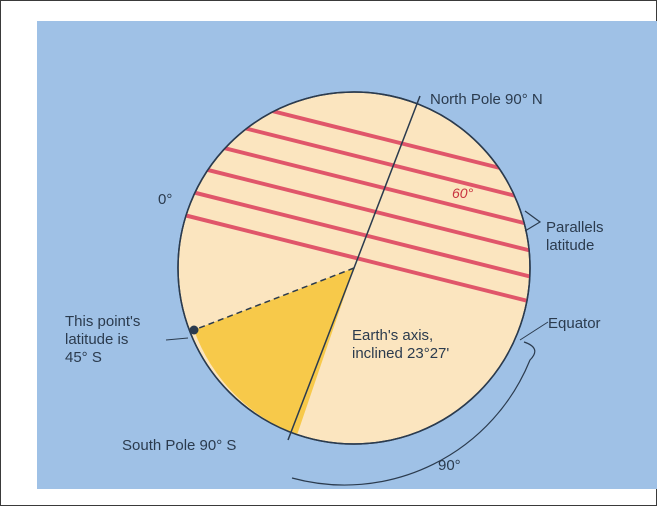 The image size is (657, 506). What do you see at coordinates (449, 465) in the screenshot?
I see `ninety-degree-label: 90°` at bounding box center [449, 465].